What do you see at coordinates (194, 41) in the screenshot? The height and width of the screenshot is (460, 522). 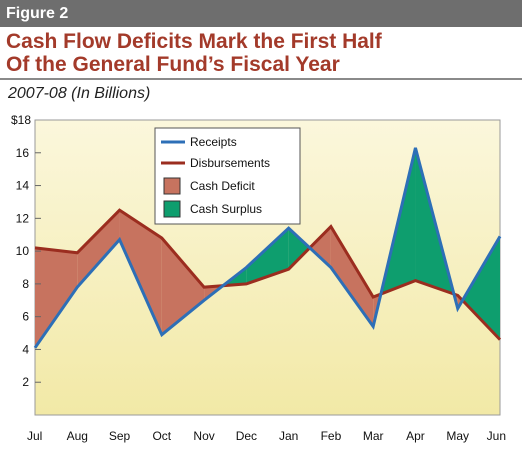 I see `chart-title-line-1: Cash Flow Deficits Mark the First Half` at bounding box center [194, 41].